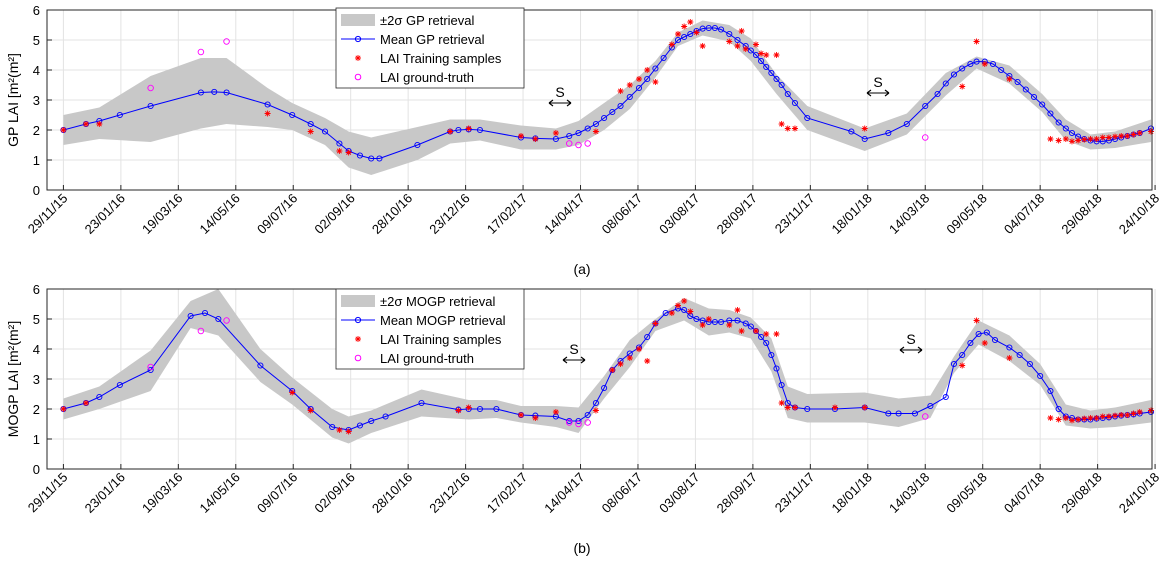 The image size is (1164, 569). I want to click on s-arrow, so click(574, 360).